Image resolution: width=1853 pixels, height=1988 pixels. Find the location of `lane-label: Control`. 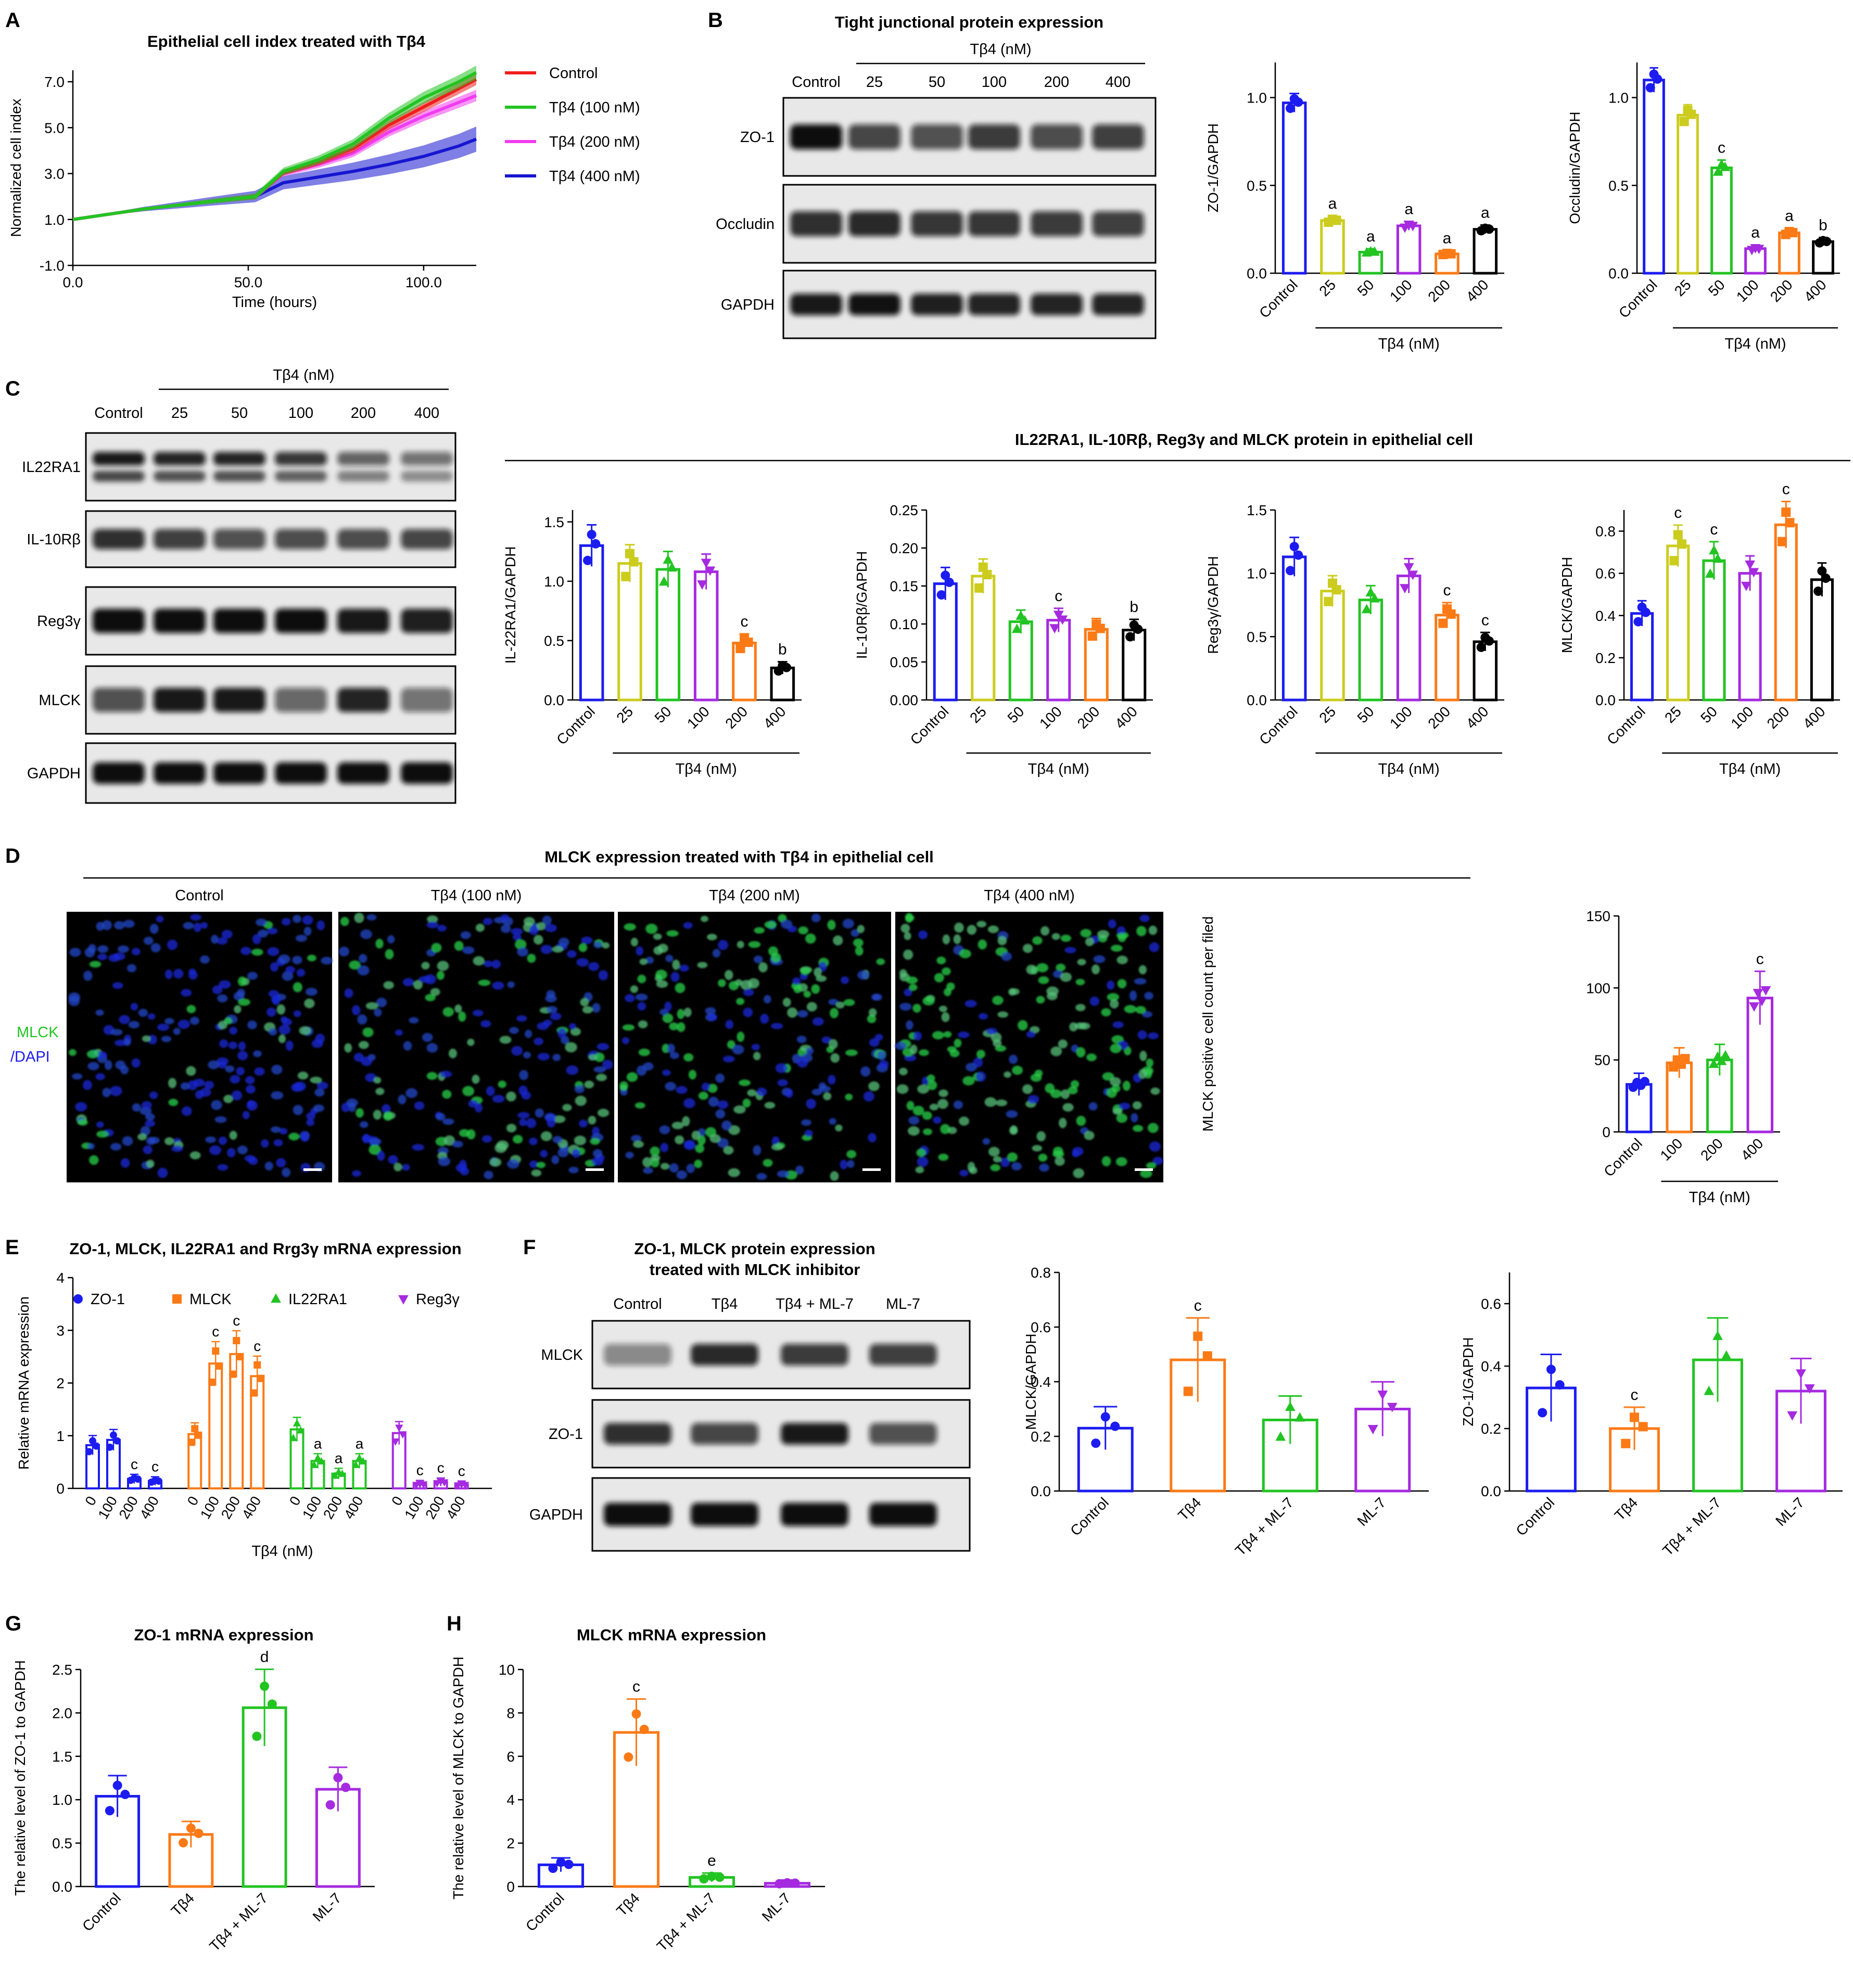

lane-label: Control is located at coordinates (118, 413).